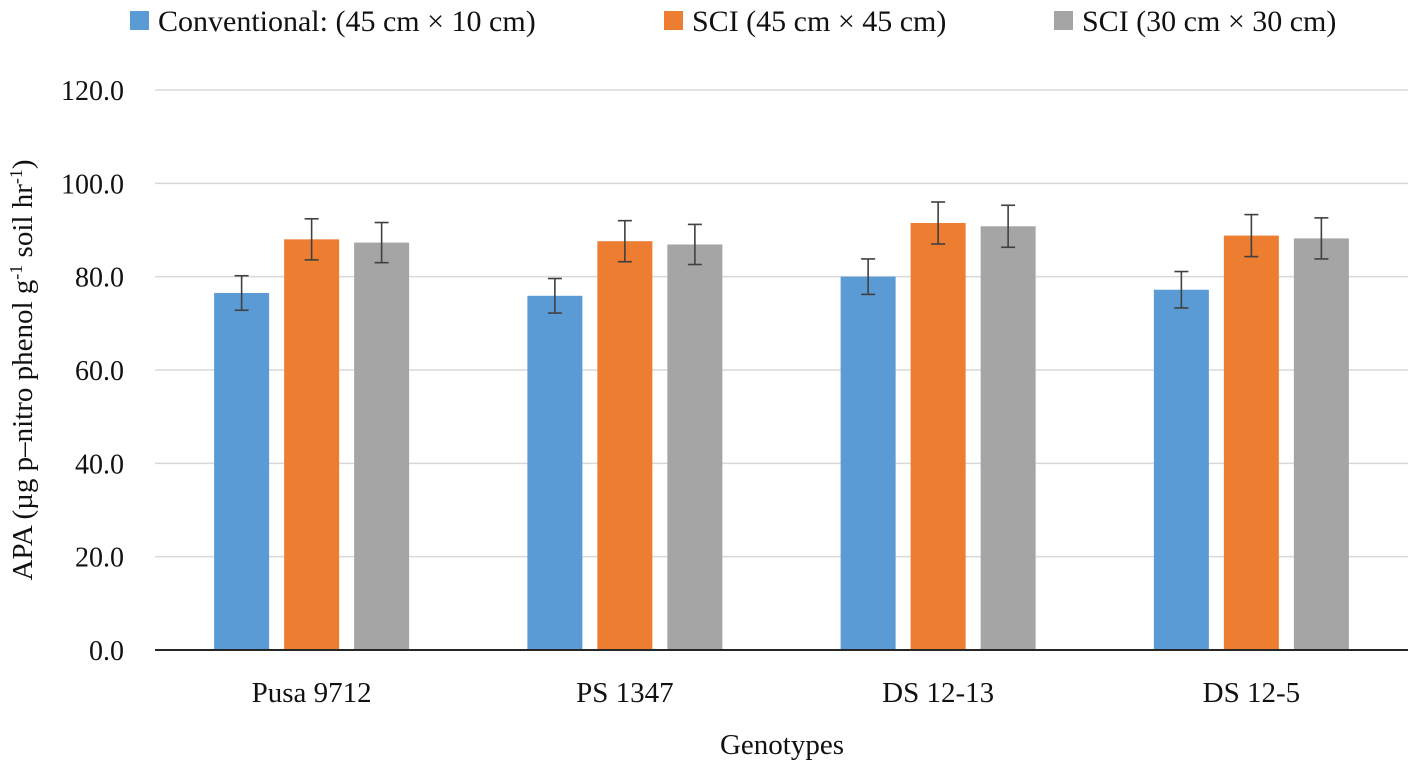 This screenshot has height=770, width=1417. What do you see at coordinates (819, 21) in the screenshot?
I see `legend-label: SCI (45 cm × 45 cm)` at bounding box center [819, 21].